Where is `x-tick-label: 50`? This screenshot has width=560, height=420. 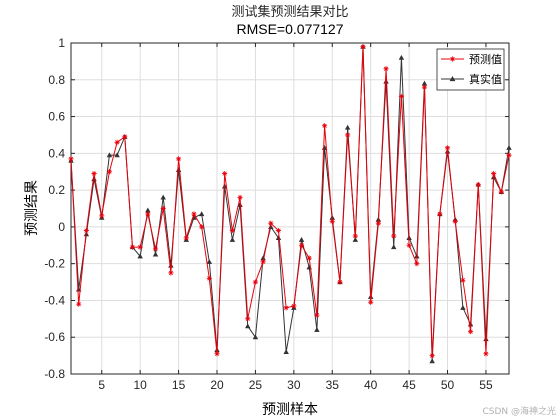 x-tick-label: 50 is located at coordinates (448, 385).